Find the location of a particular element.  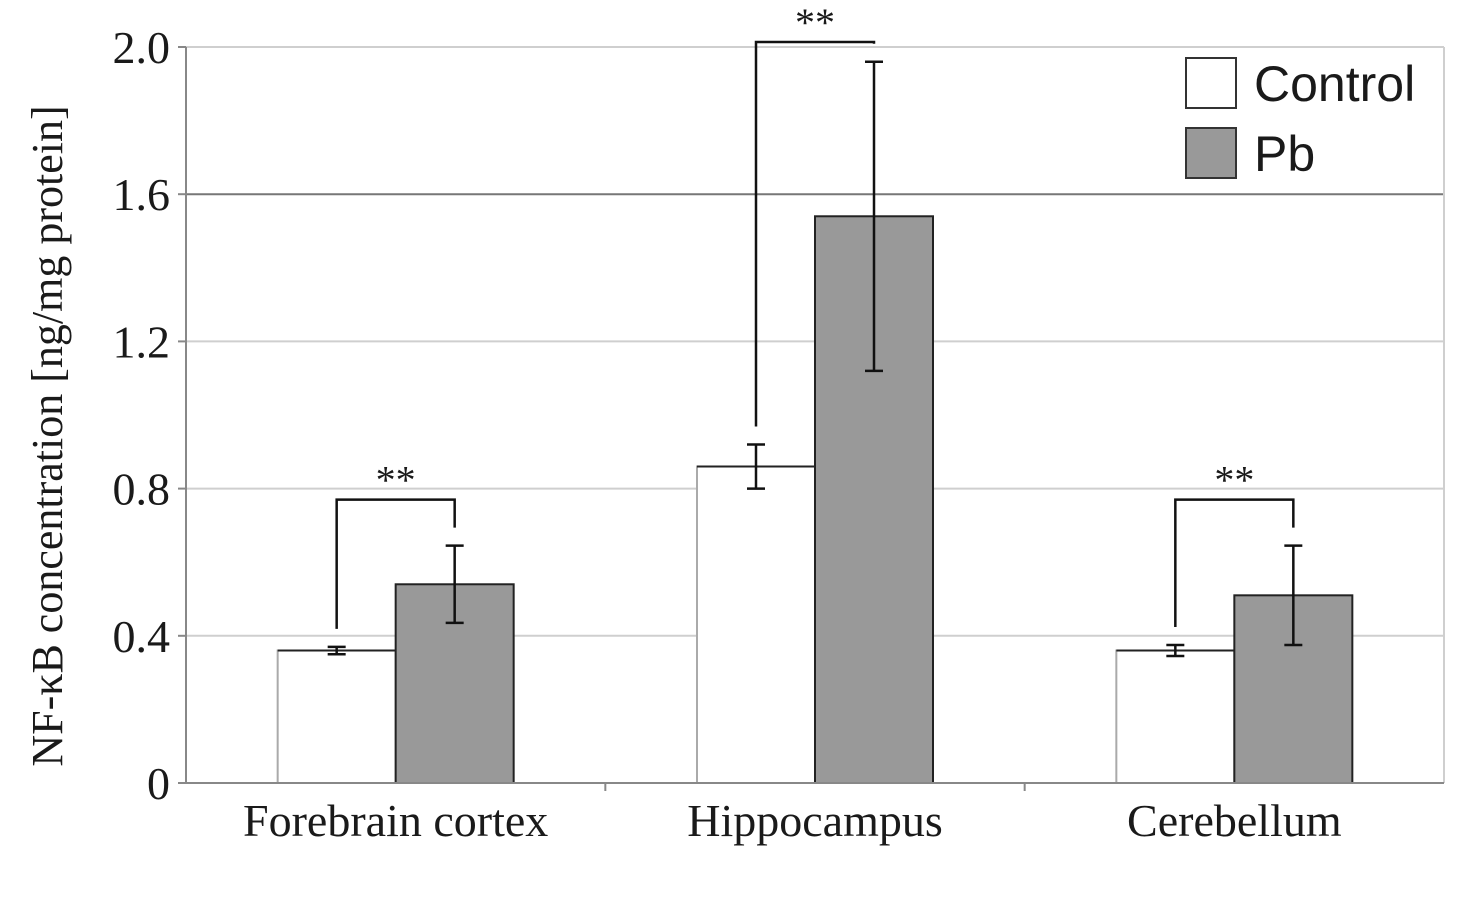

legend-label-pb: Pb is located at coordinates (1284, 154).